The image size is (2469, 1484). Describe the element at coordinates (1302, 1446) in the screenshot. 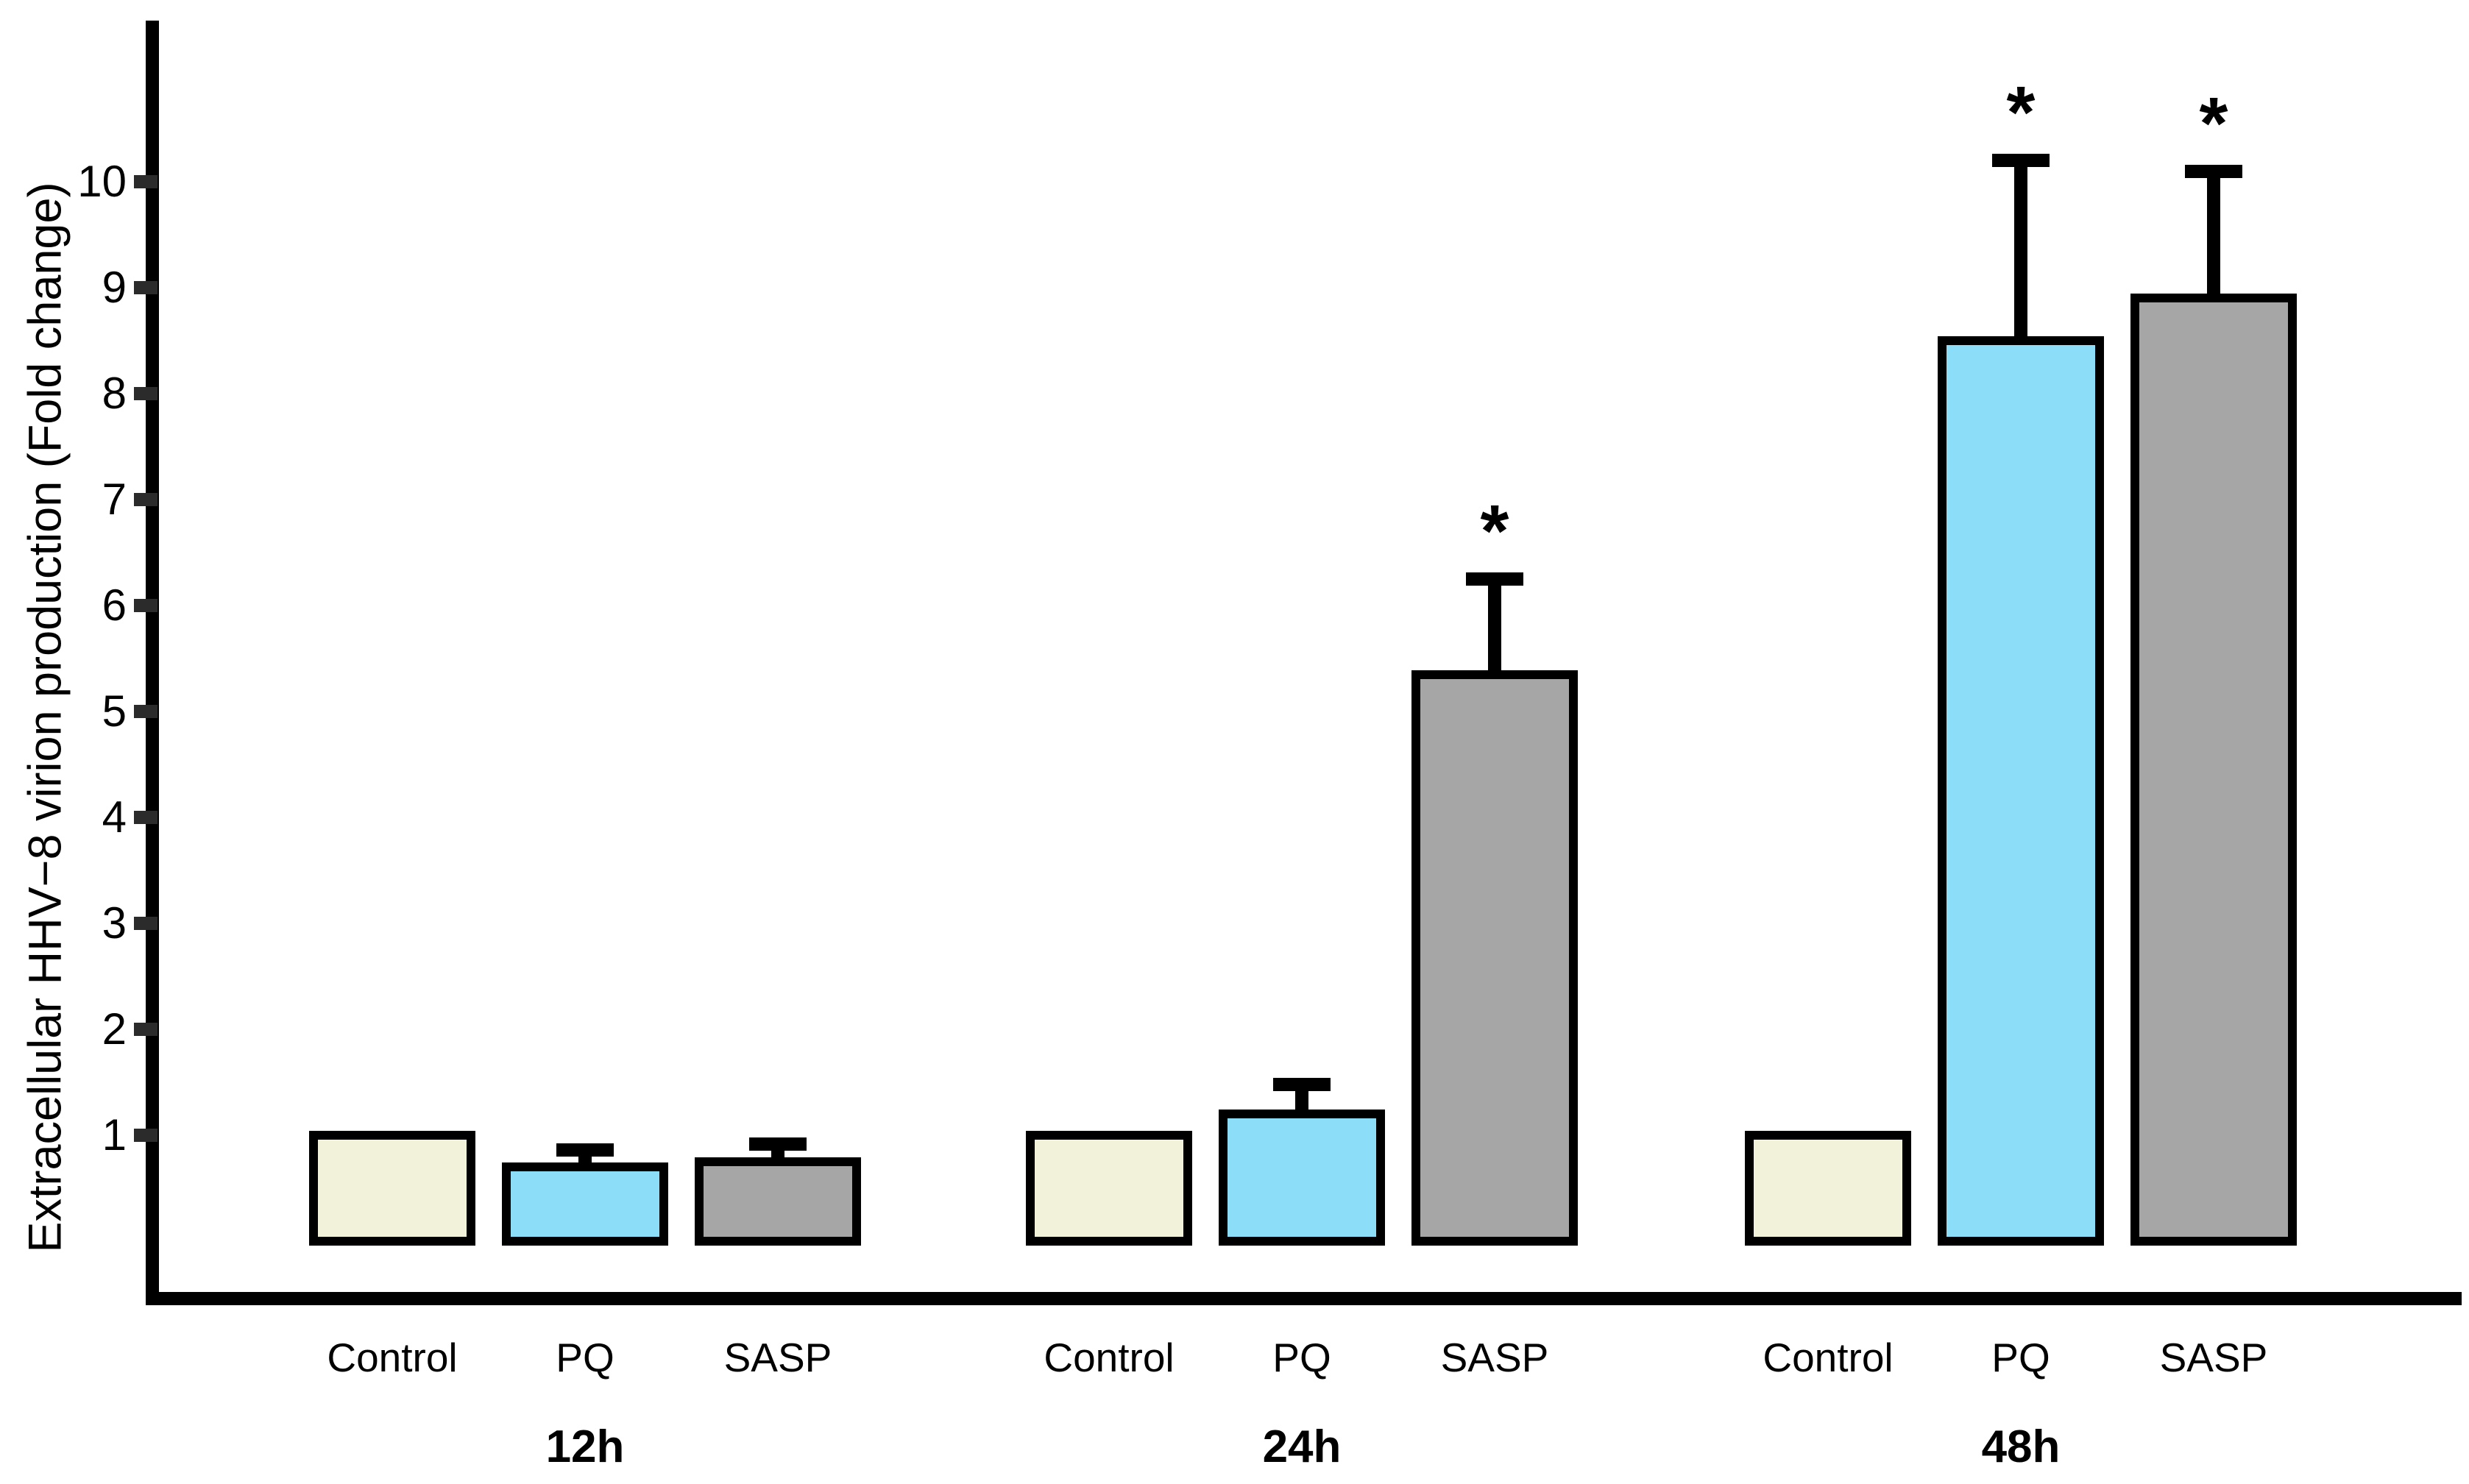

I see `group-label-24h: 24h` at that location.